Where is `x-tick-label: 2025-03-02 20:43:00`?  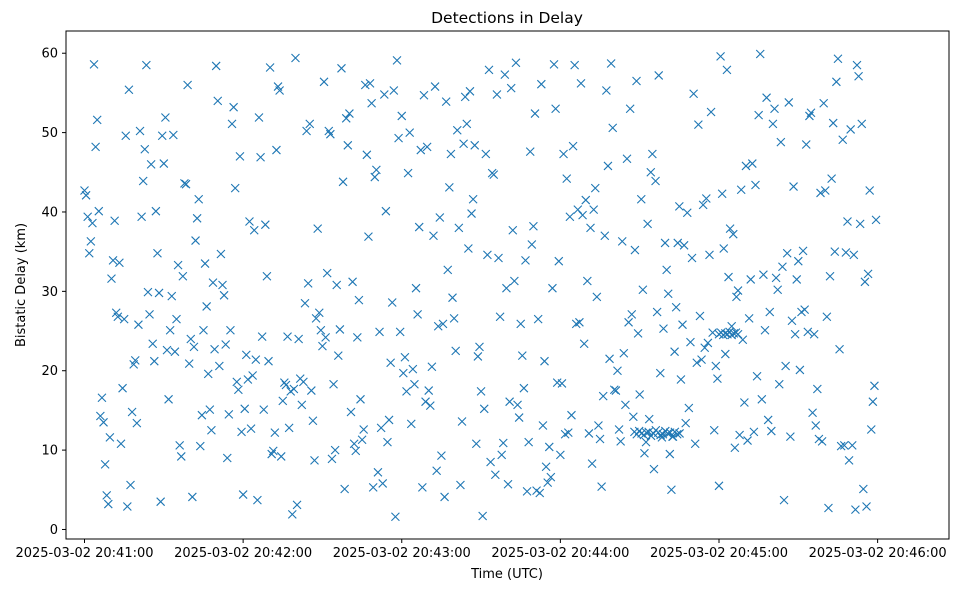 x-tick-label: 2025-03-02 20:43:00 is located at coordinates (402, 553).